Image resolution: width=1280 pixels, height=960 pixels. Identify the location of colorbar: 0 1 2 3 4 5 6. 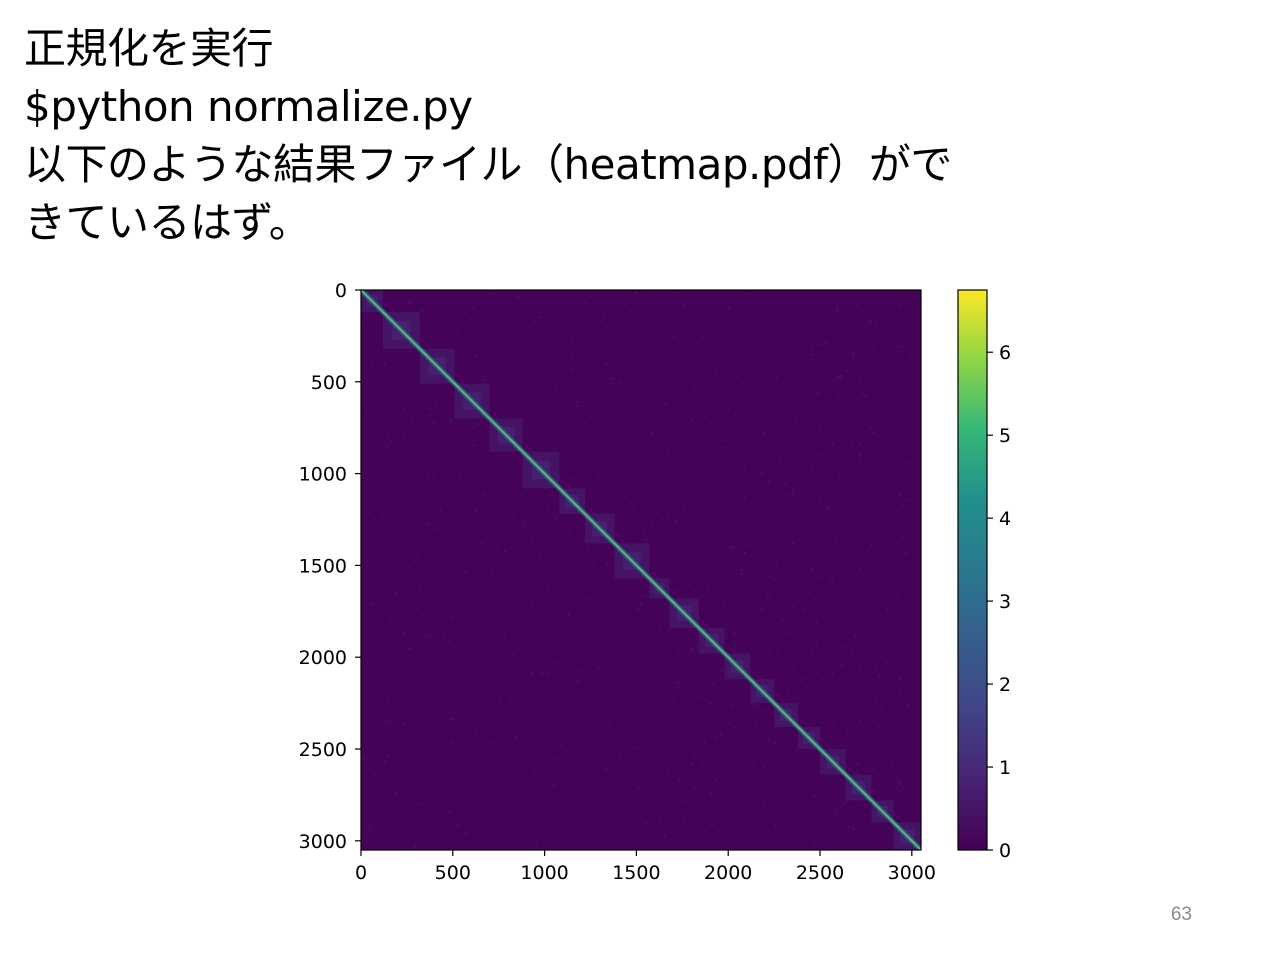
(984, 575).